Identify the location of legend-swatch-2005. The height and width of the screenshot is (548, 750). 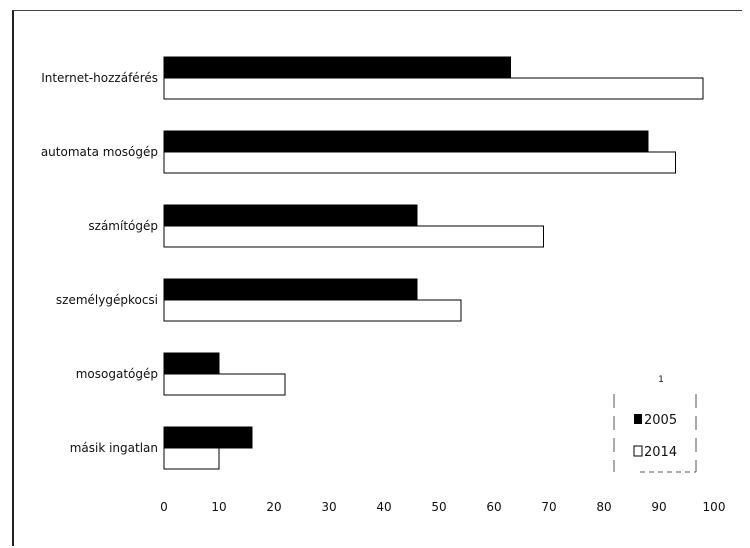
(638, 419).